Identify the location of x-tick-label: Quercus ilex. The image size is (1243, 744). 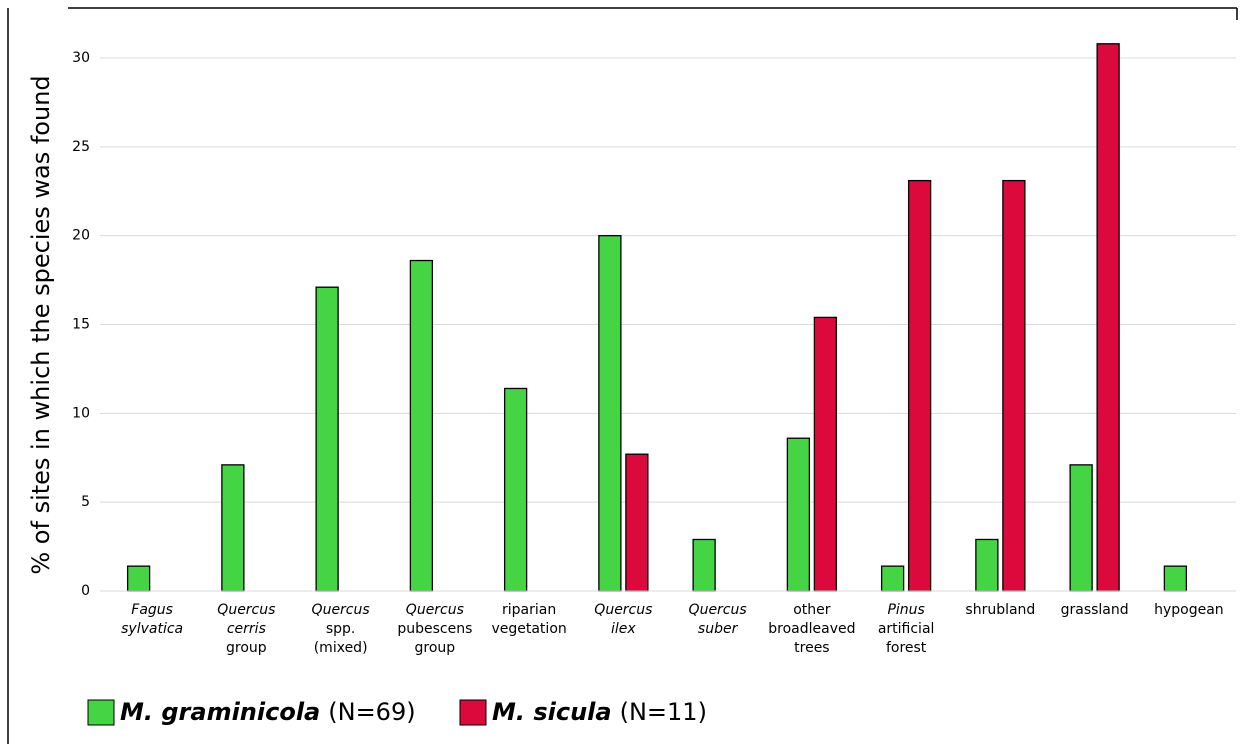
(623, 619).